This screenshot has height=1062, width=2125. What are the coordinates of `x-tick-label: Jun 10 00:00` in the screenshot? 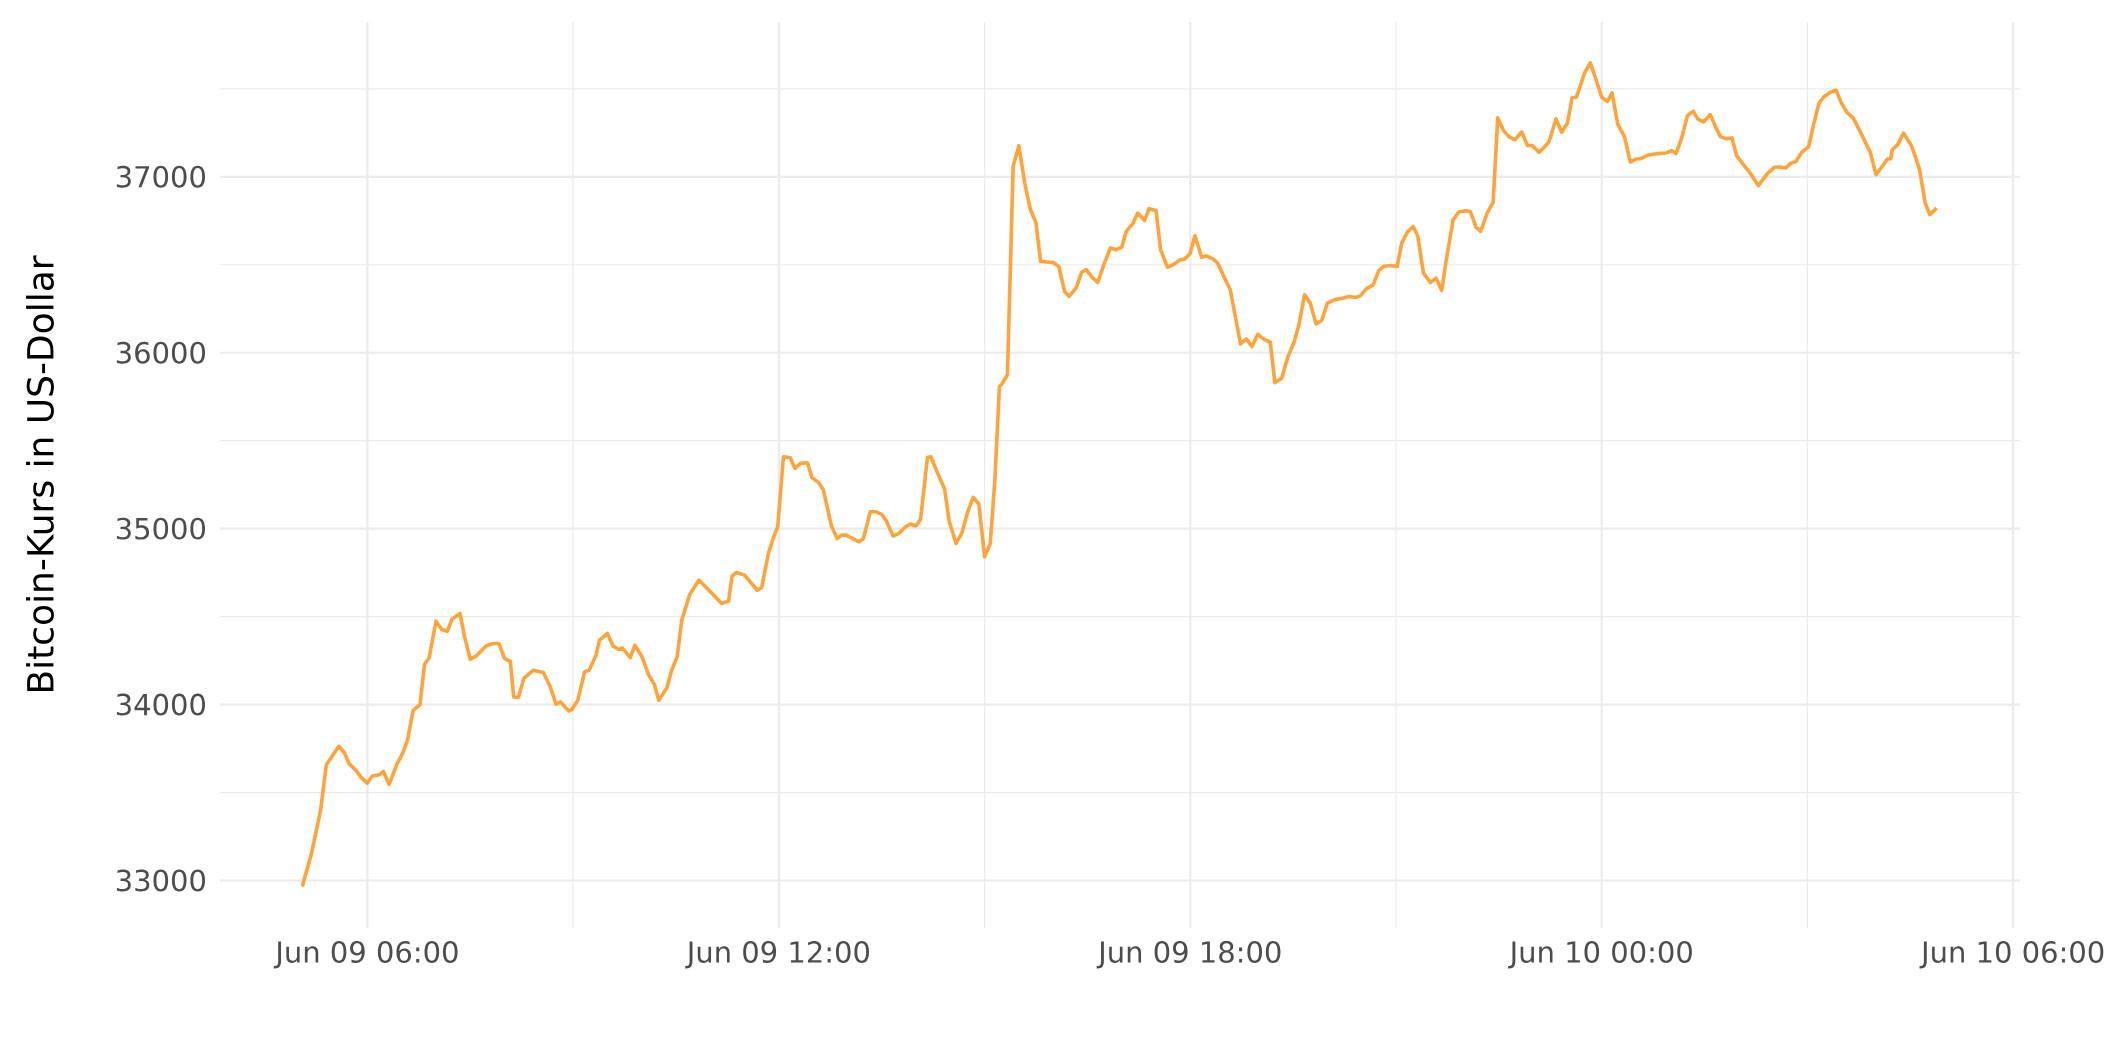 It's located at (1600, 955).